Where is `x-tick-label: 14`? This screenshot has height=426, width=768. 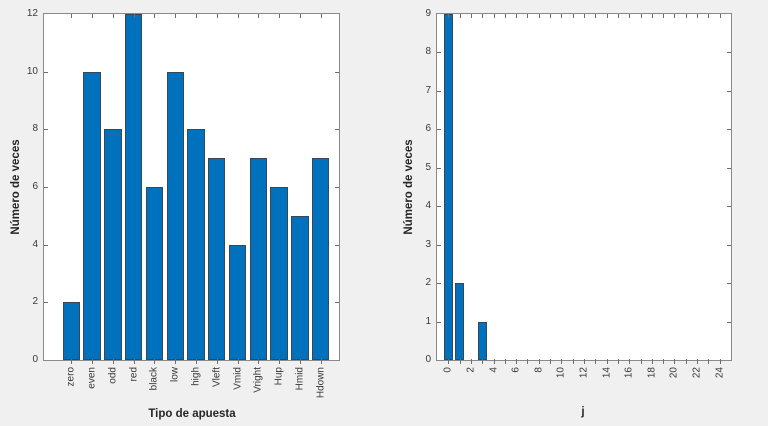 x-tick-label: 14 is located at coordinates (607, 373).